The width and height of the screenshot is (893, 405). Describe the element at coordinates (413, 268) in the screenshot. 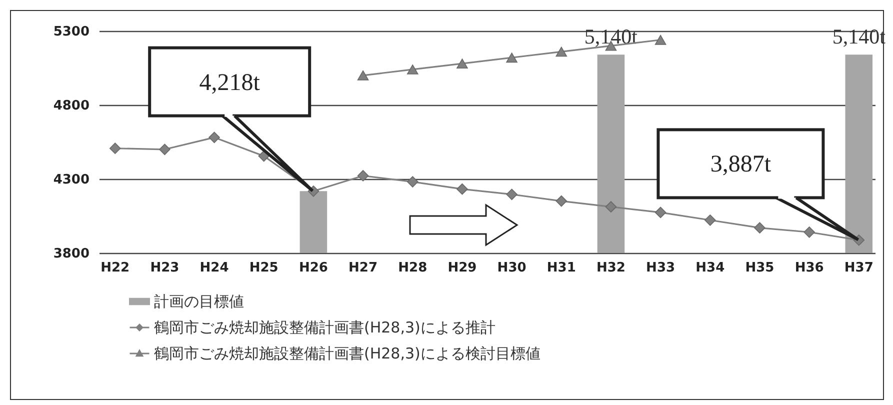

I see `x-tick-label: H28` at that location.